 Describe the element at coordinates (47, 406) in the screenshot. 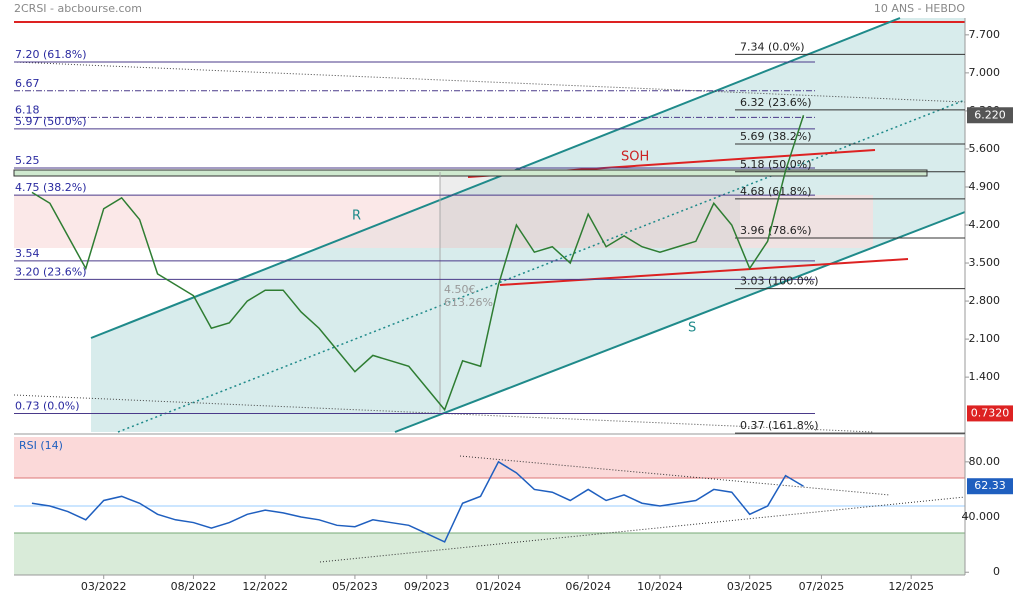

I see `level-label: 0.73 (0.0%)` at that location.